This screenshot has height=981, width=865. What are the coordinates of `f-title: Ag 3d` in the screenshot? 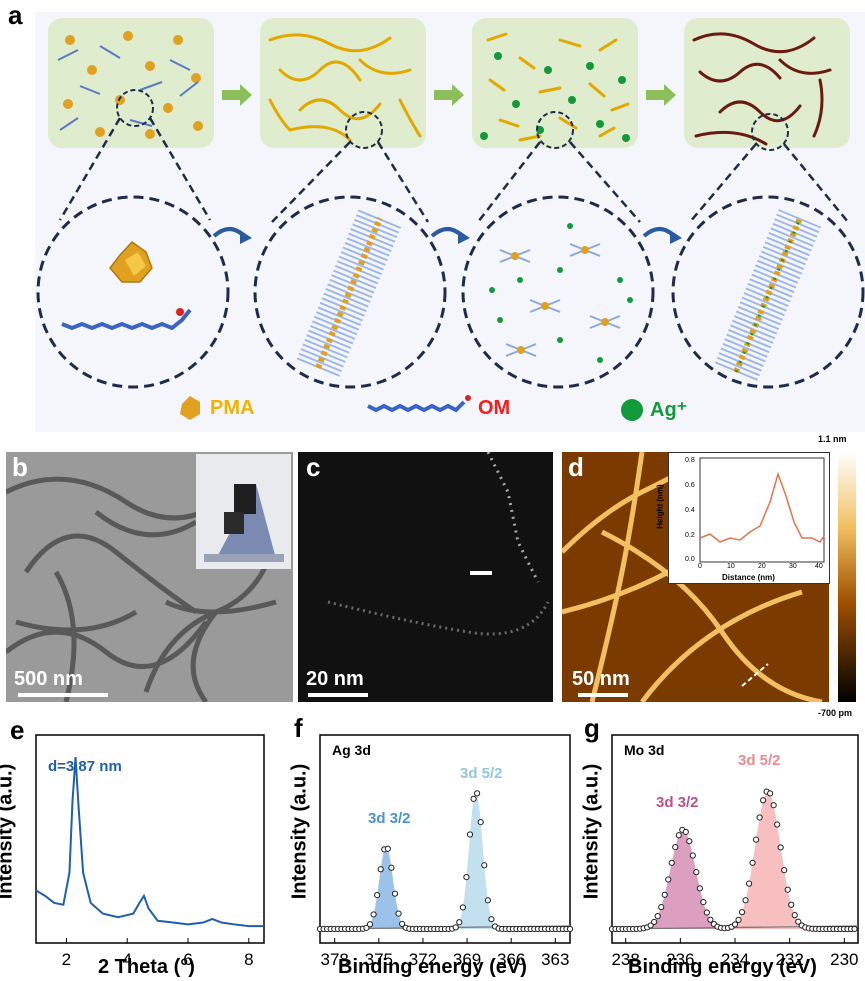 It's located at (351, 750).